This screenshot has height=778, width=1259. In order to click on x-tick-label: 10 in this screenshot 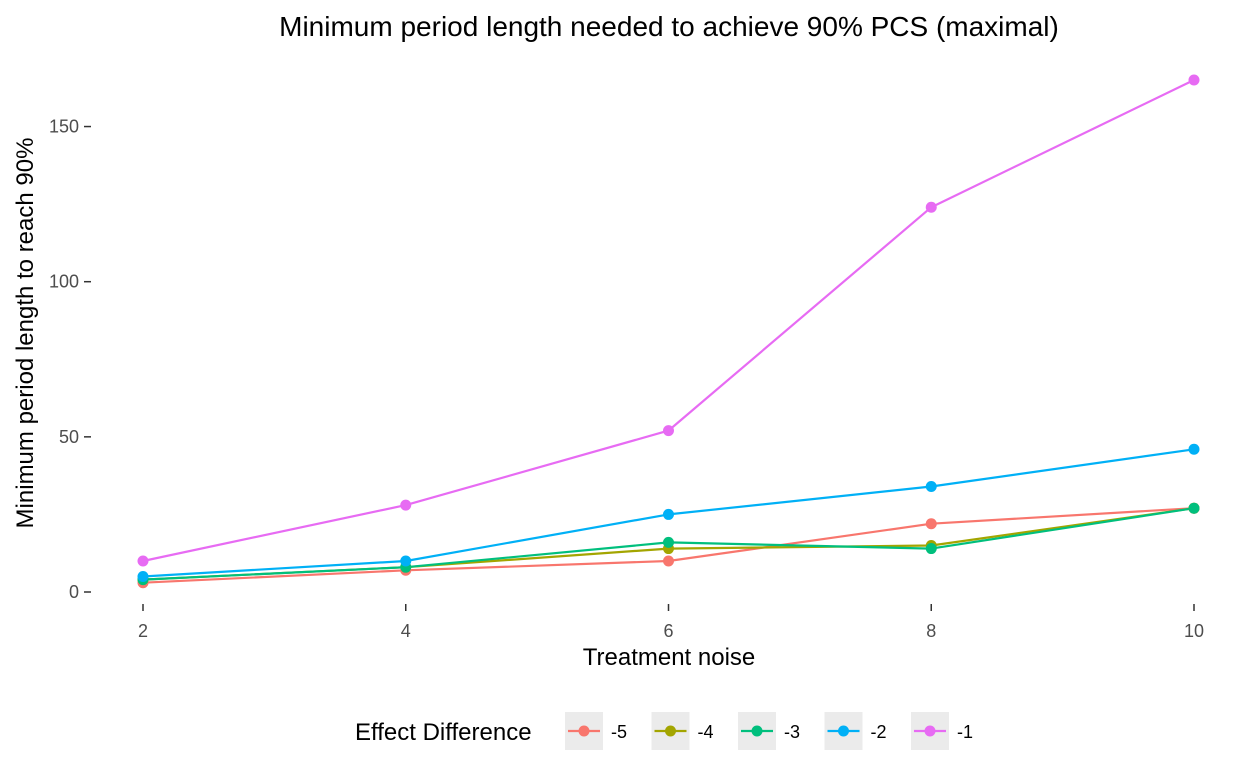, I will do `click(1194, 631)`.